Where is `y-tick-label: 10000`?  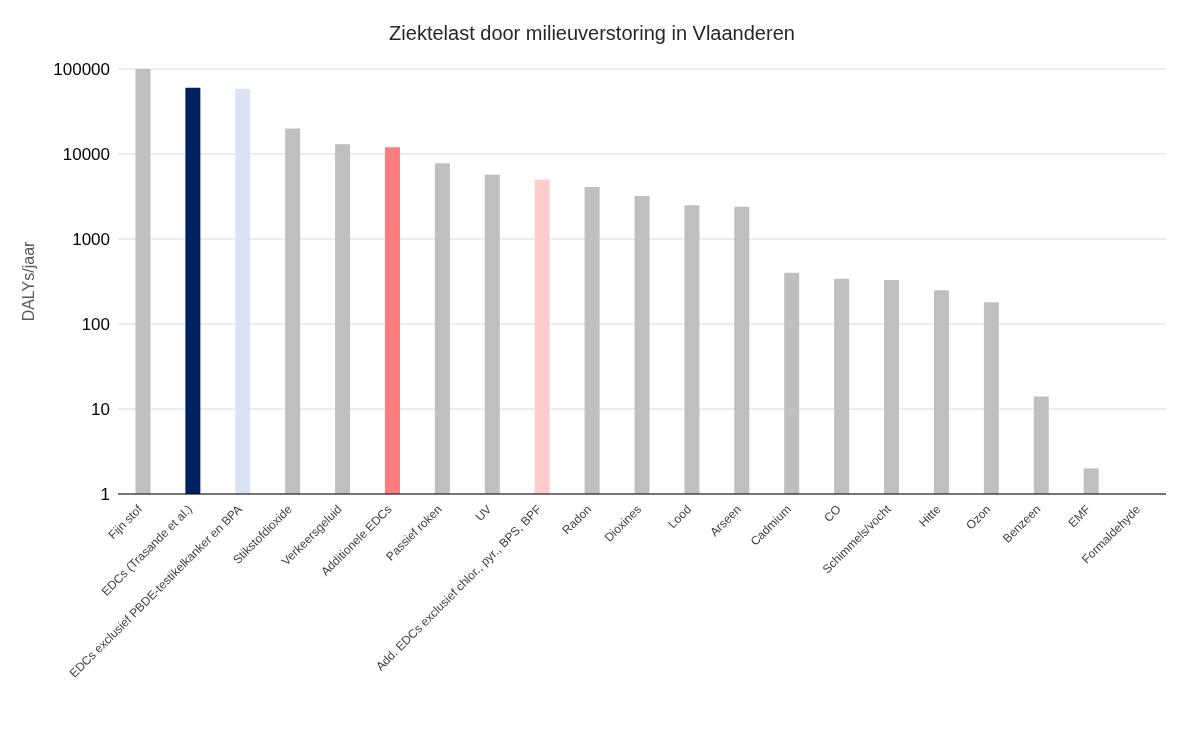 y-tick-label: 10000 is located at coordinates (86, 155).